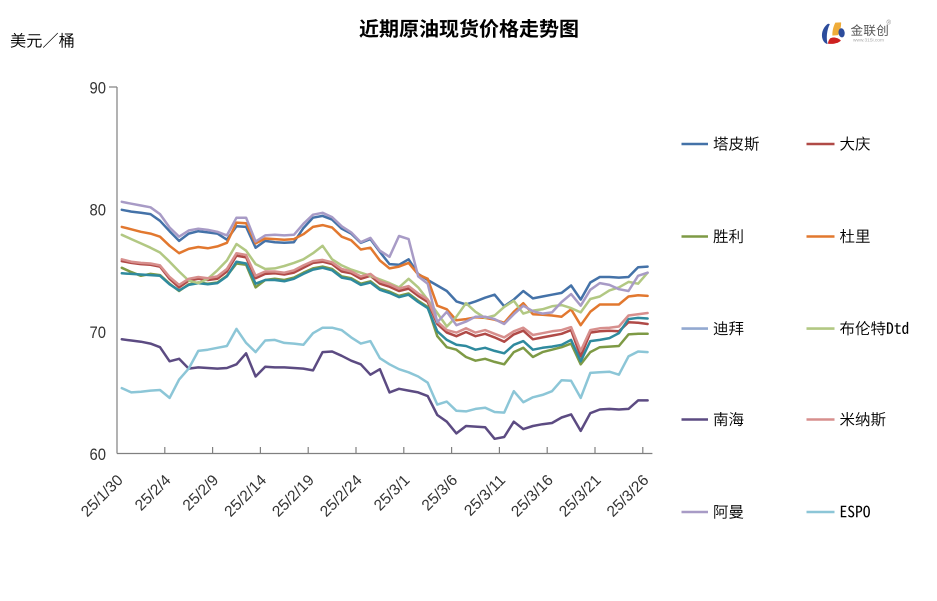 Image resolution: width=937 pixels, height=601 pixels. I want to click on svg-text: 60, so click(98, 454).